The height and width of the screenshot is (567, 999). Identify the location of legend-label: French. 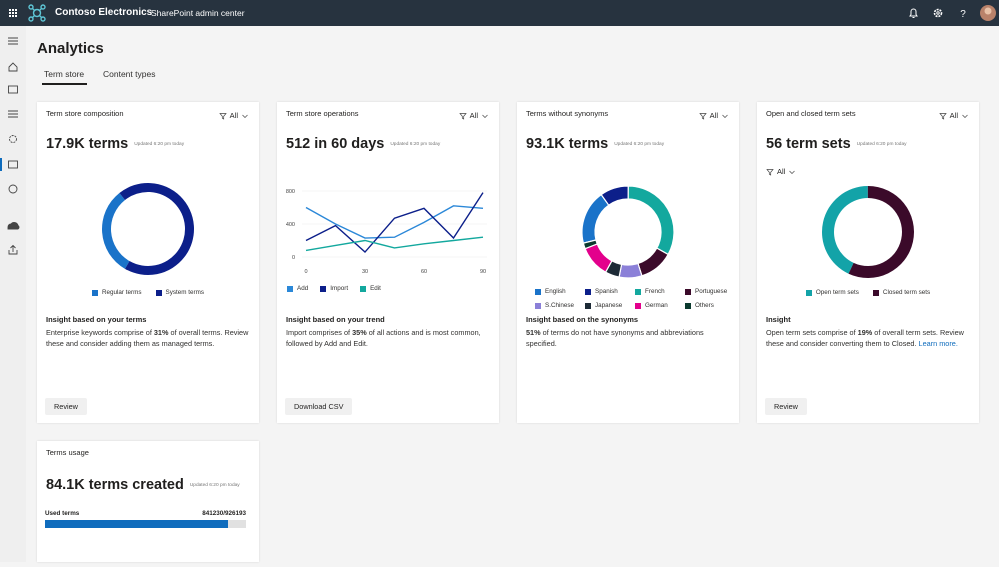
(655, 291).